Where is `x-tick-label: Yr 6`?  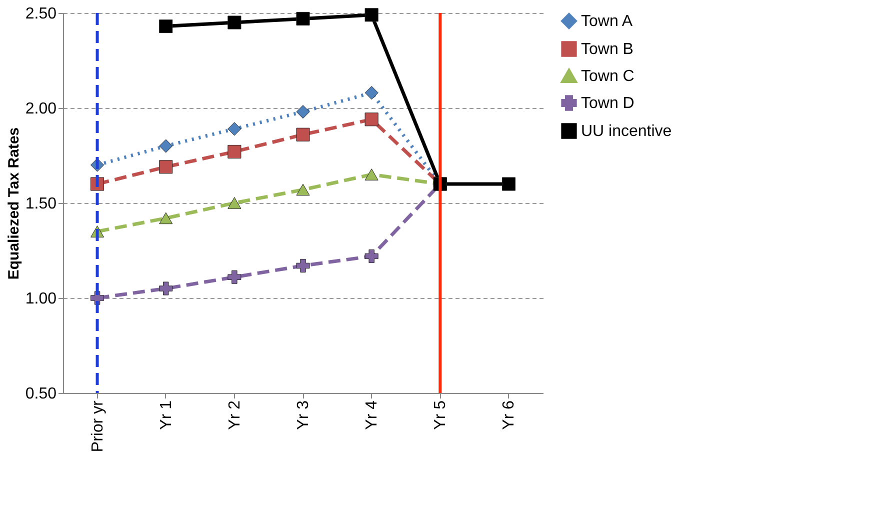
x-tick-label: Yr 6 is located at coordinates (509, 415).